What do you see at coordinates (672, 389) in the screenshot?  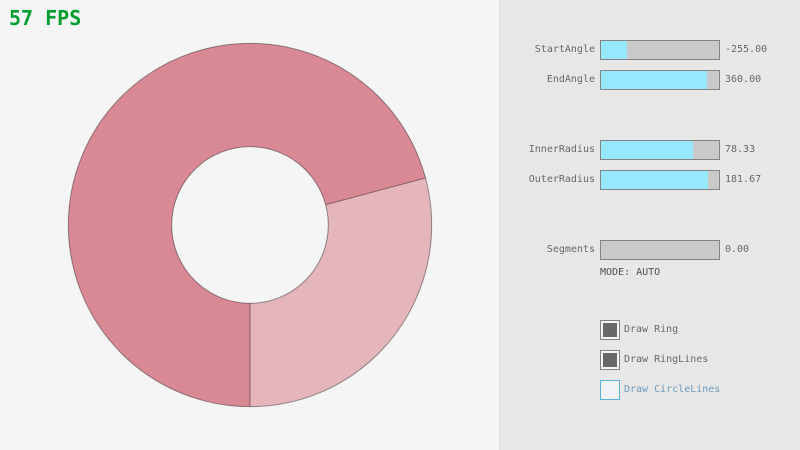 I see `draw-circlelines-checkbox-label: Draw CircleLines` at bounding box center [672, 389].